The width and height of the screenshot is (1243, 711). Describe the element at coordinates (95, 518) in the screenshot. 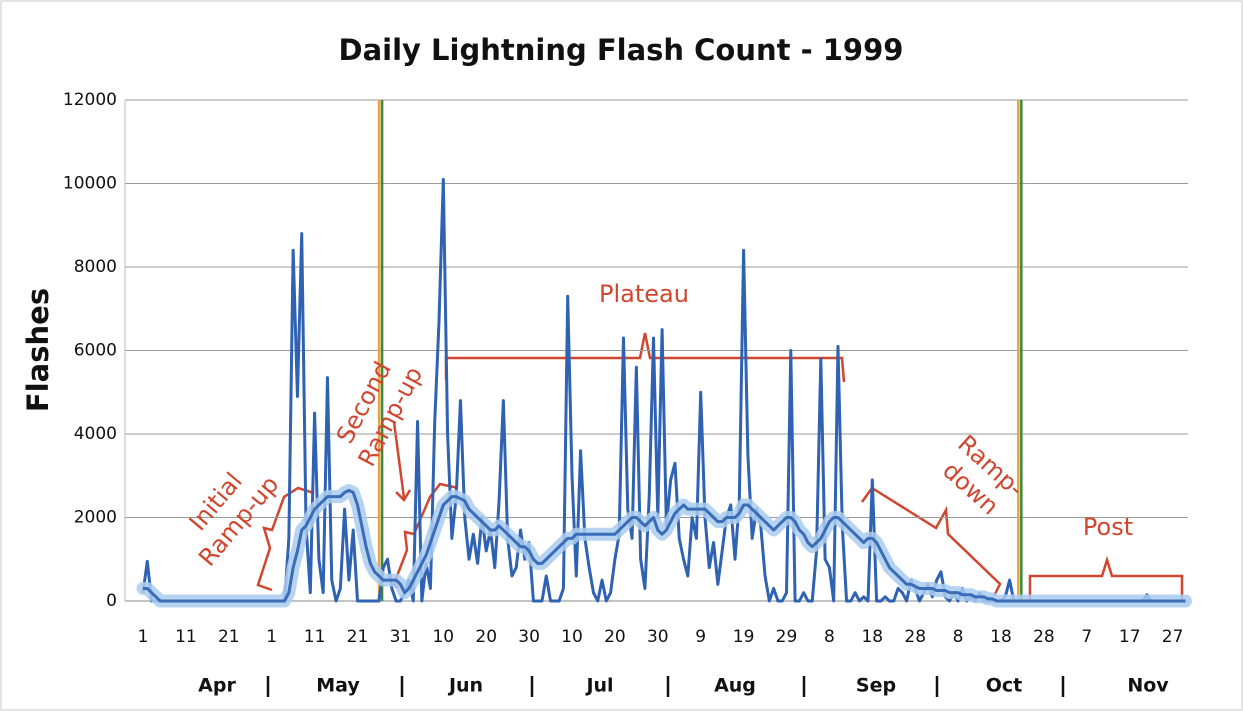

I see `y-tick-label: 2000` at that location.